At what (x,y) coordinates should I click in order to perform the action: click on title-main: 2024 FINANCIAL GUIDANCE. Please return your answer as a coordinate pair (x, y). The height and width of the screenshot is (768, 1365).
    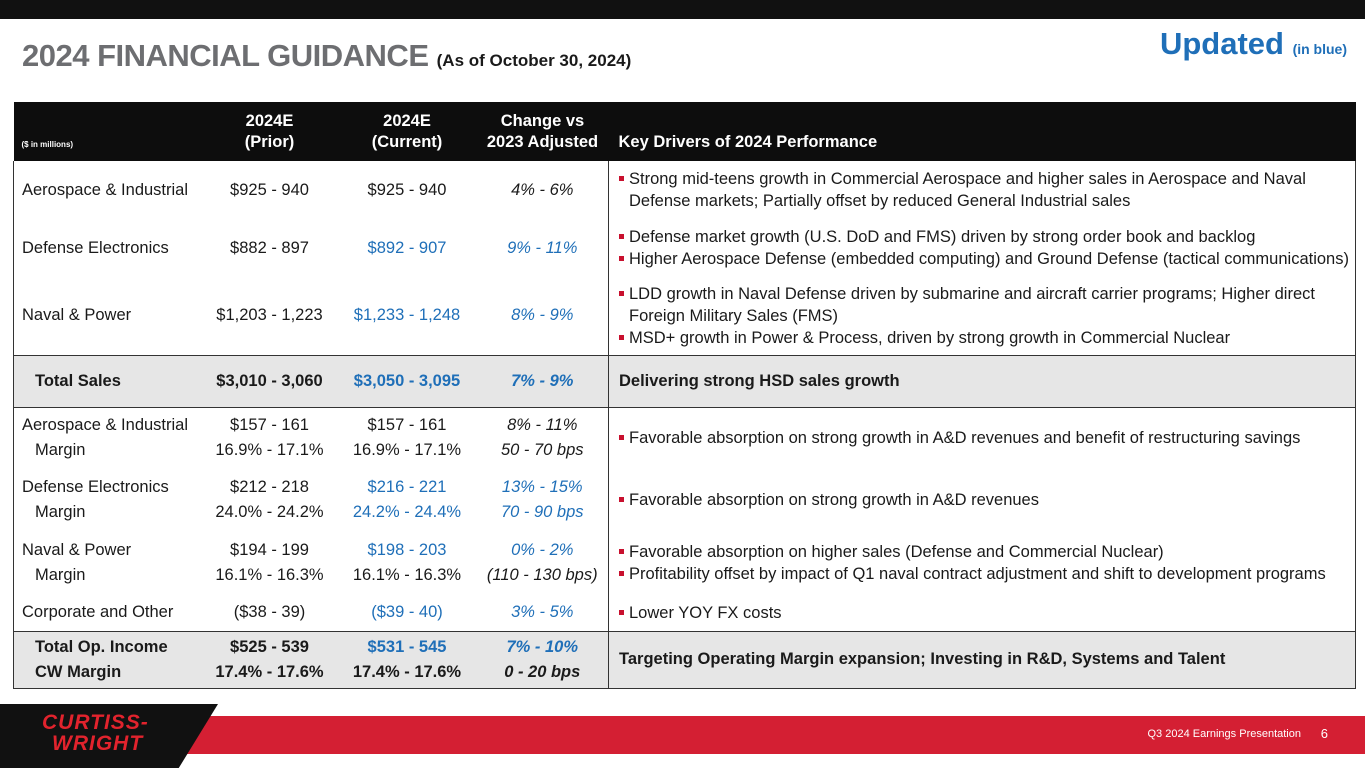
    Looking at the image, I should click on (225, 55).